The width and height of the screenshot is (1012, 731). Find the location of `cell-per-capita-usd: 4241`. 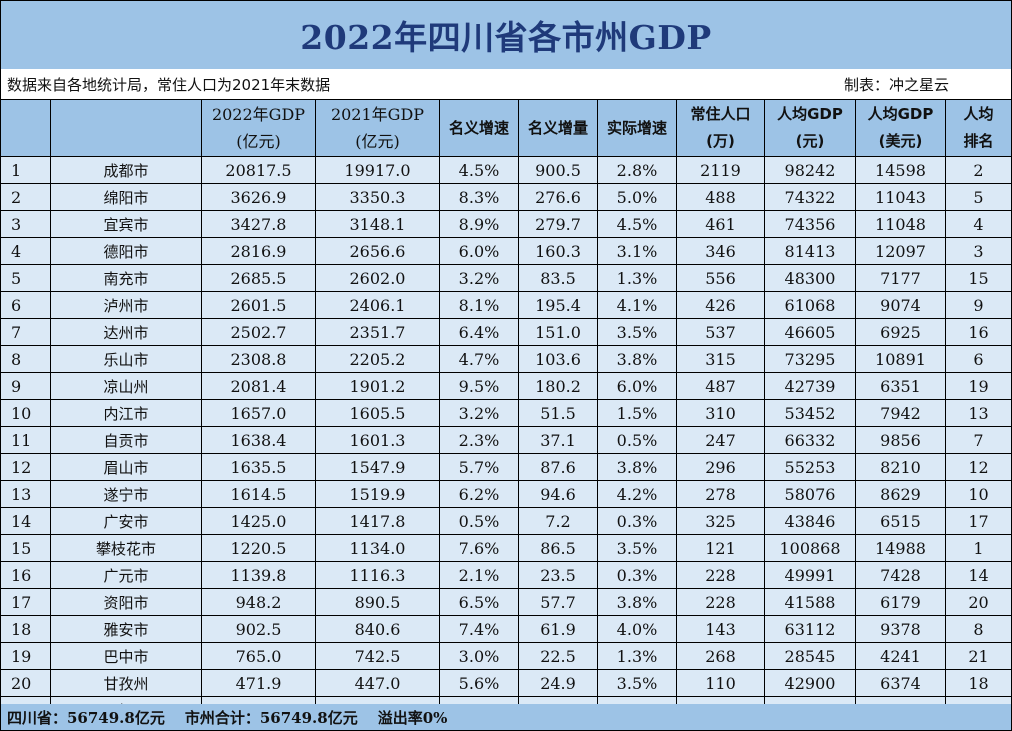

cell-per-capita-usd: 4241 is located at coordinates (900, 656).